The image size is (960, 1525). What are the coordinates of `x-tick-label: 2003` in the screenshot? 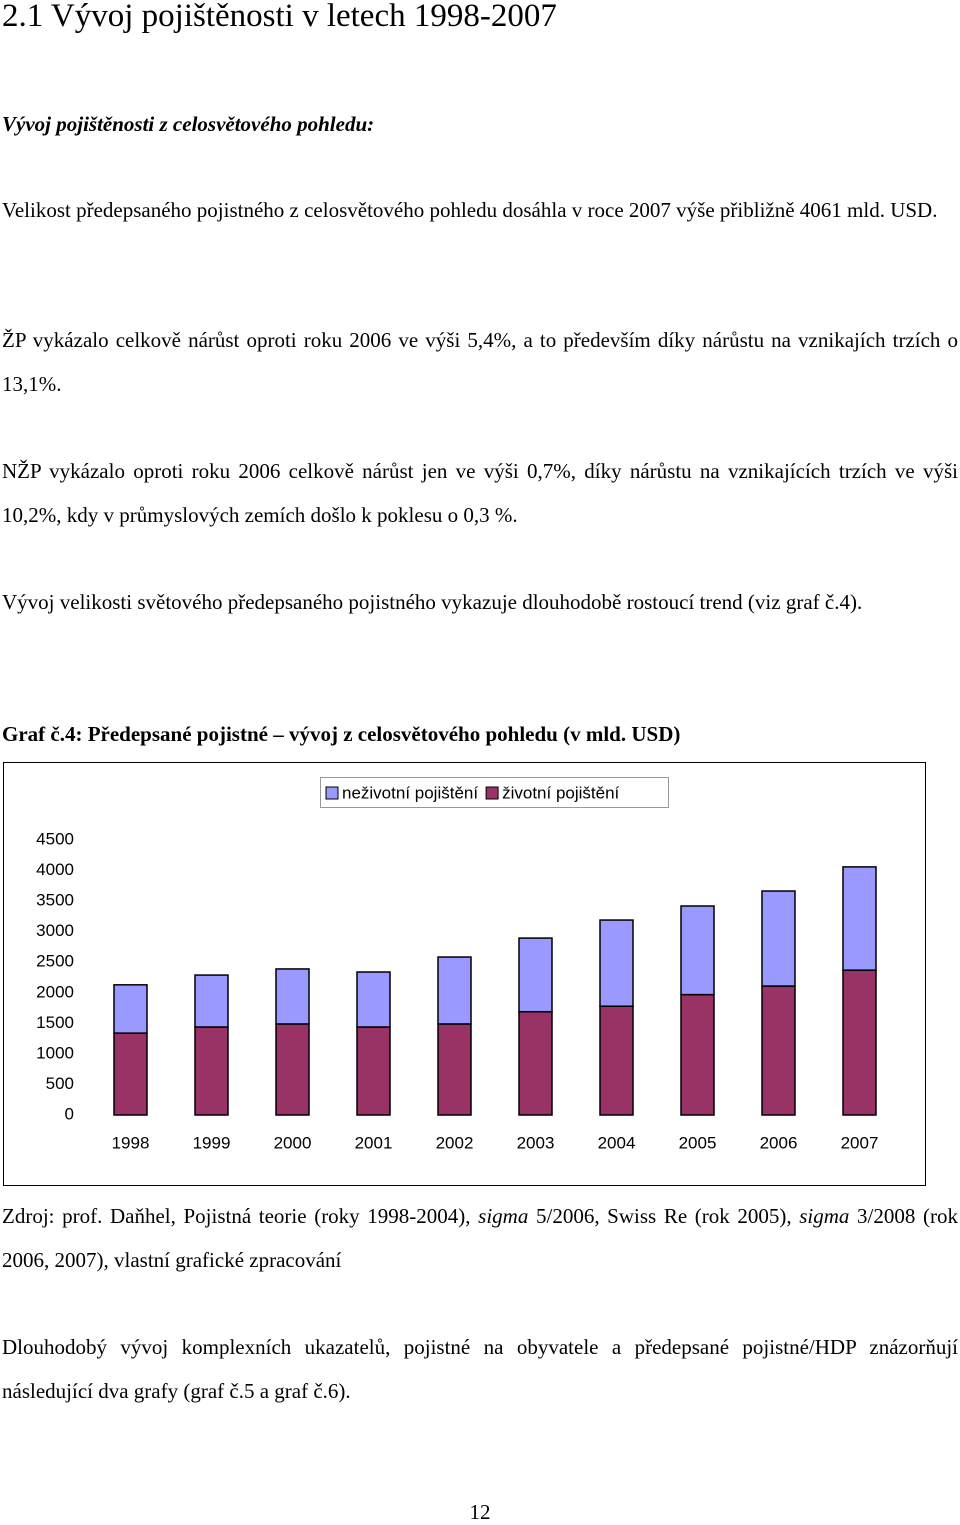 It's located at (536, 1142).